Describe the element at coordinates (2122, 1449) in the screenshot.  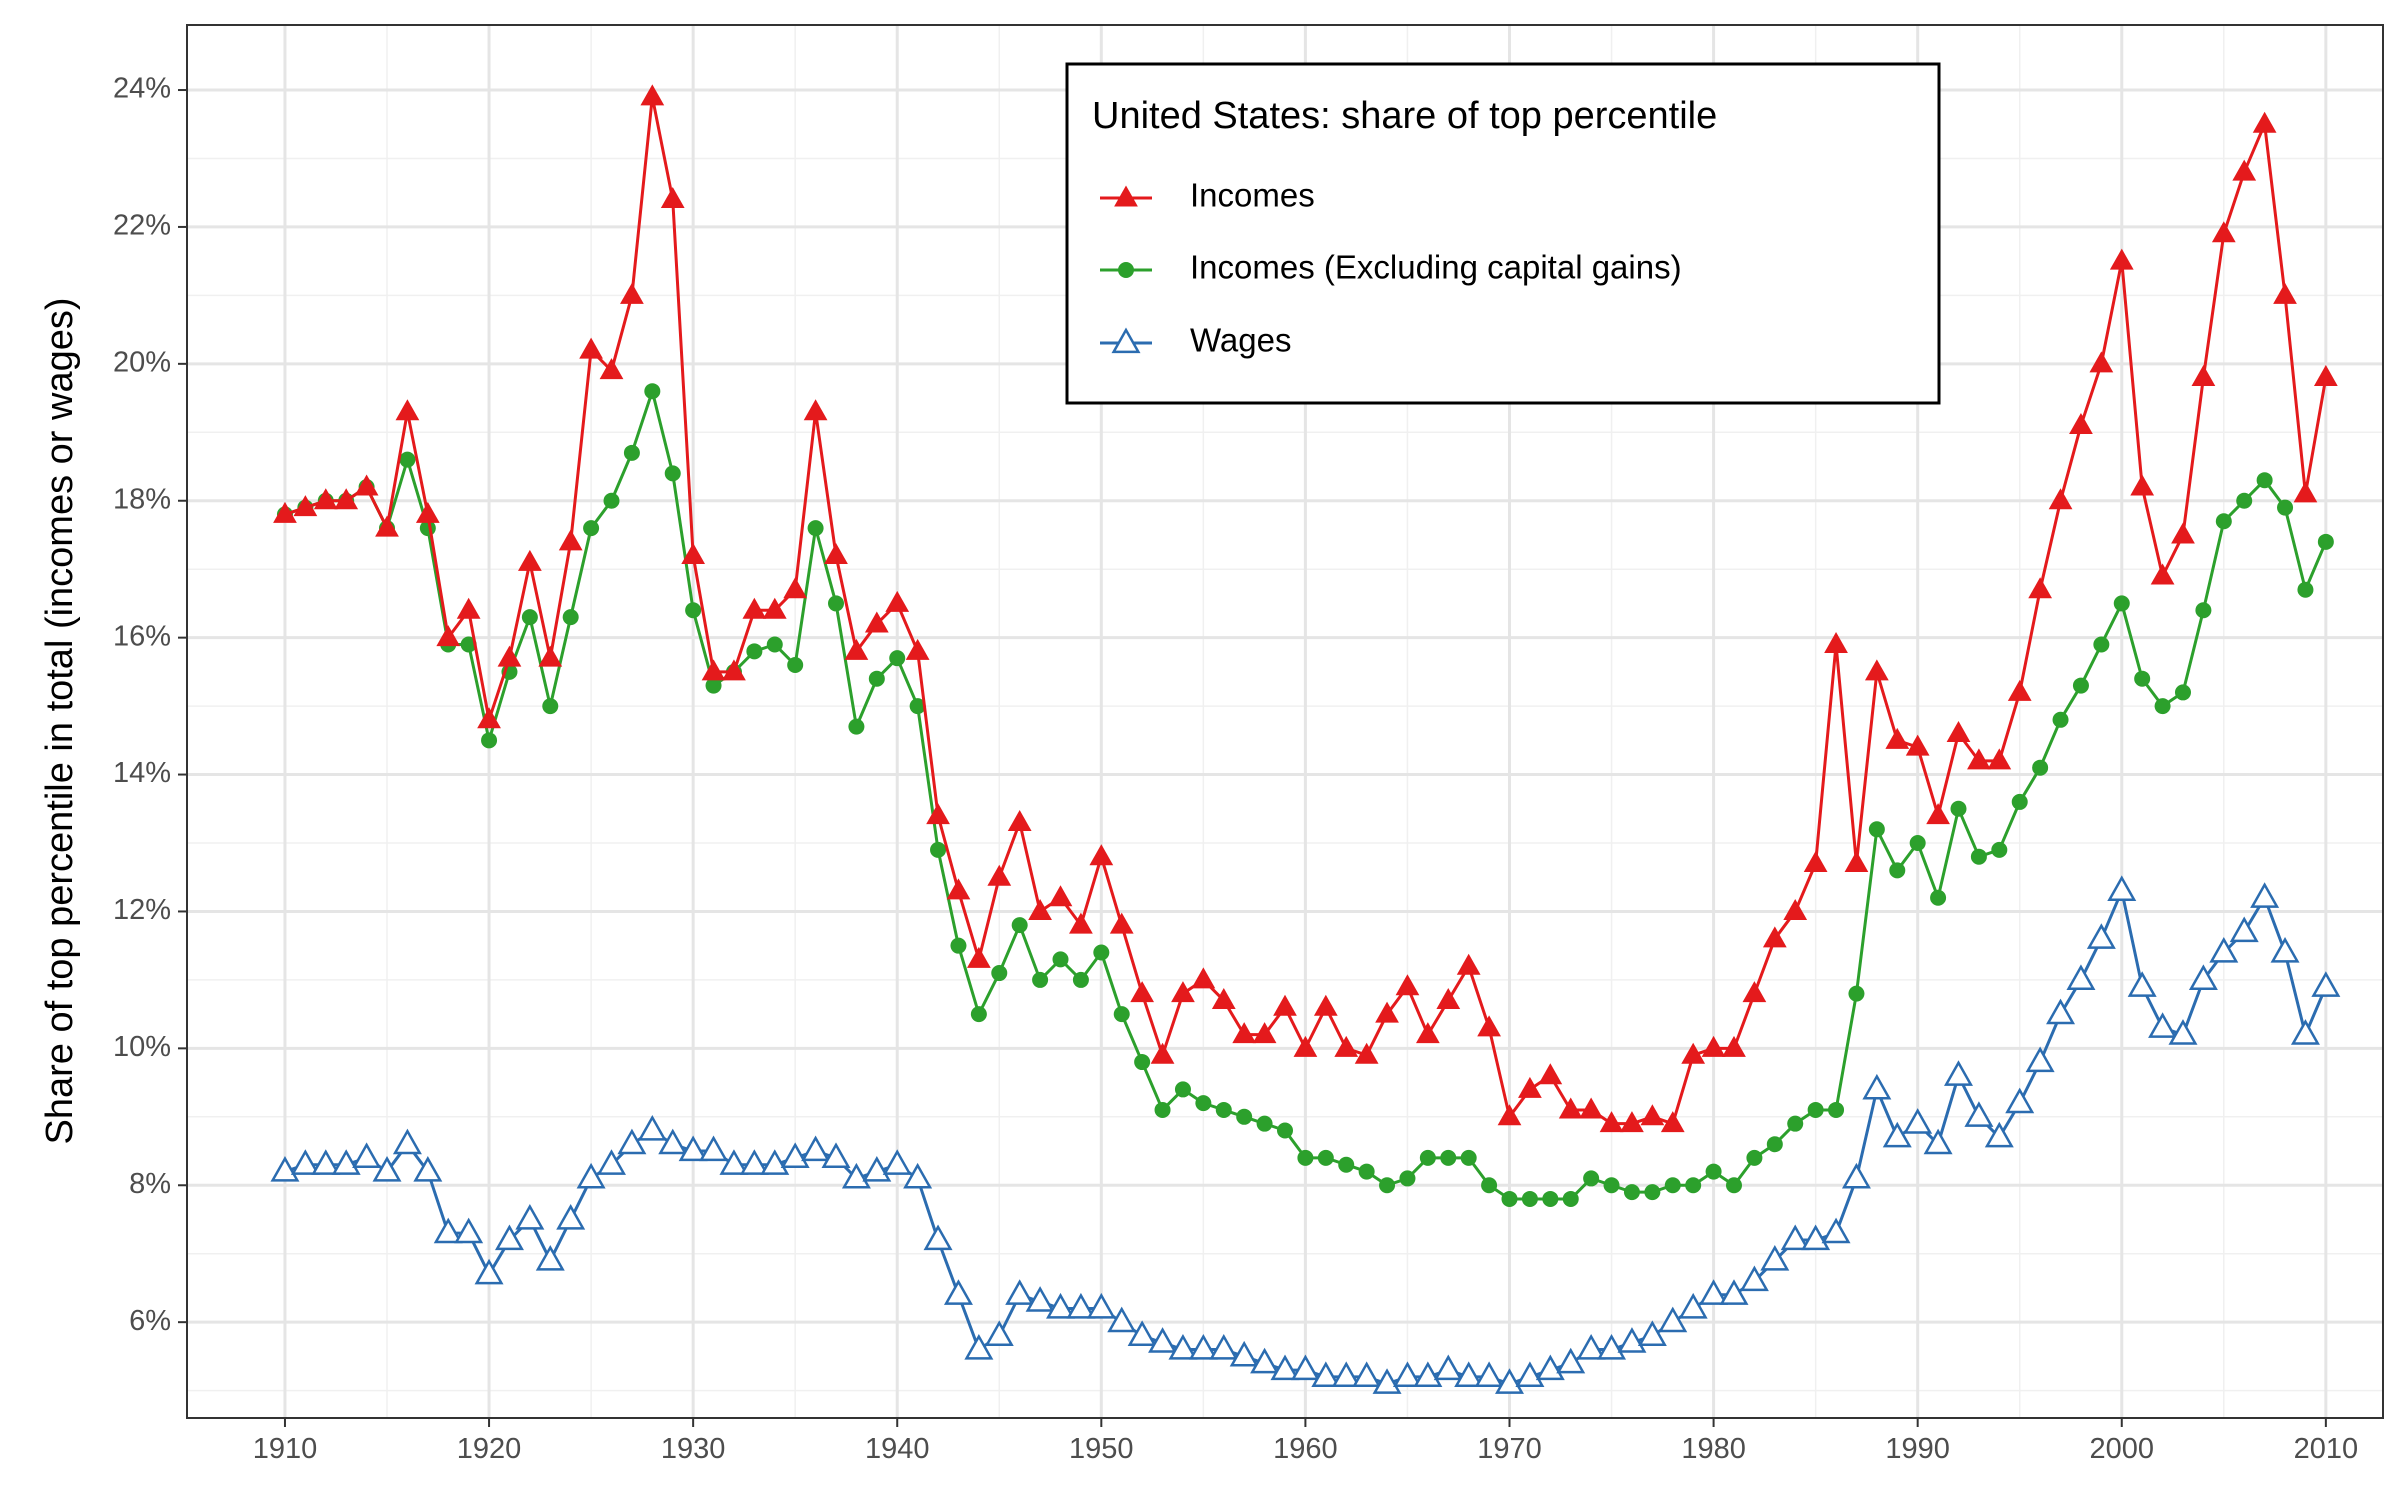
I see `x-tick-label: 2000` at that location.